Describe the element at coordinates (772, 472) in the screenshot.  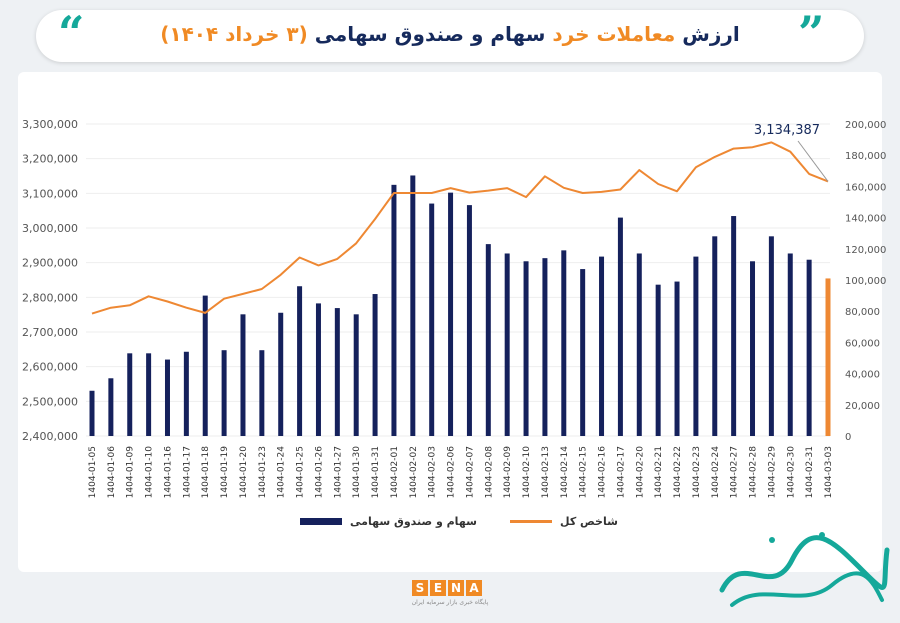
I see `x-axis-tick-label: 1404-02-29` at that location.